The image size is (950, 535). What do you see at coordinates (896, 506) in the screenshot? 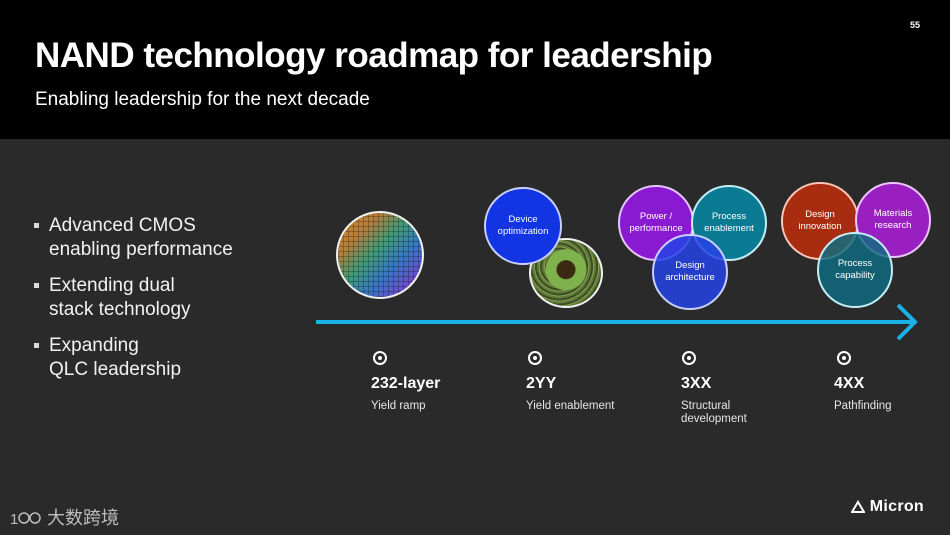
I see `micron-logo-text: Micron` at bounding box center [896, 506].